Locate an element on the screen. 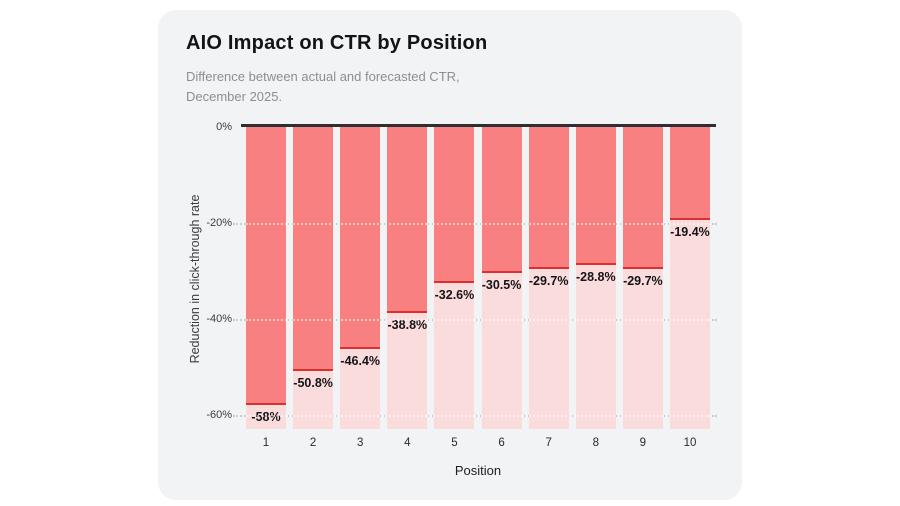 The image size is (900, 506). y-axis-title: Reduction in click-through rate is located at coordinates (195, 279).